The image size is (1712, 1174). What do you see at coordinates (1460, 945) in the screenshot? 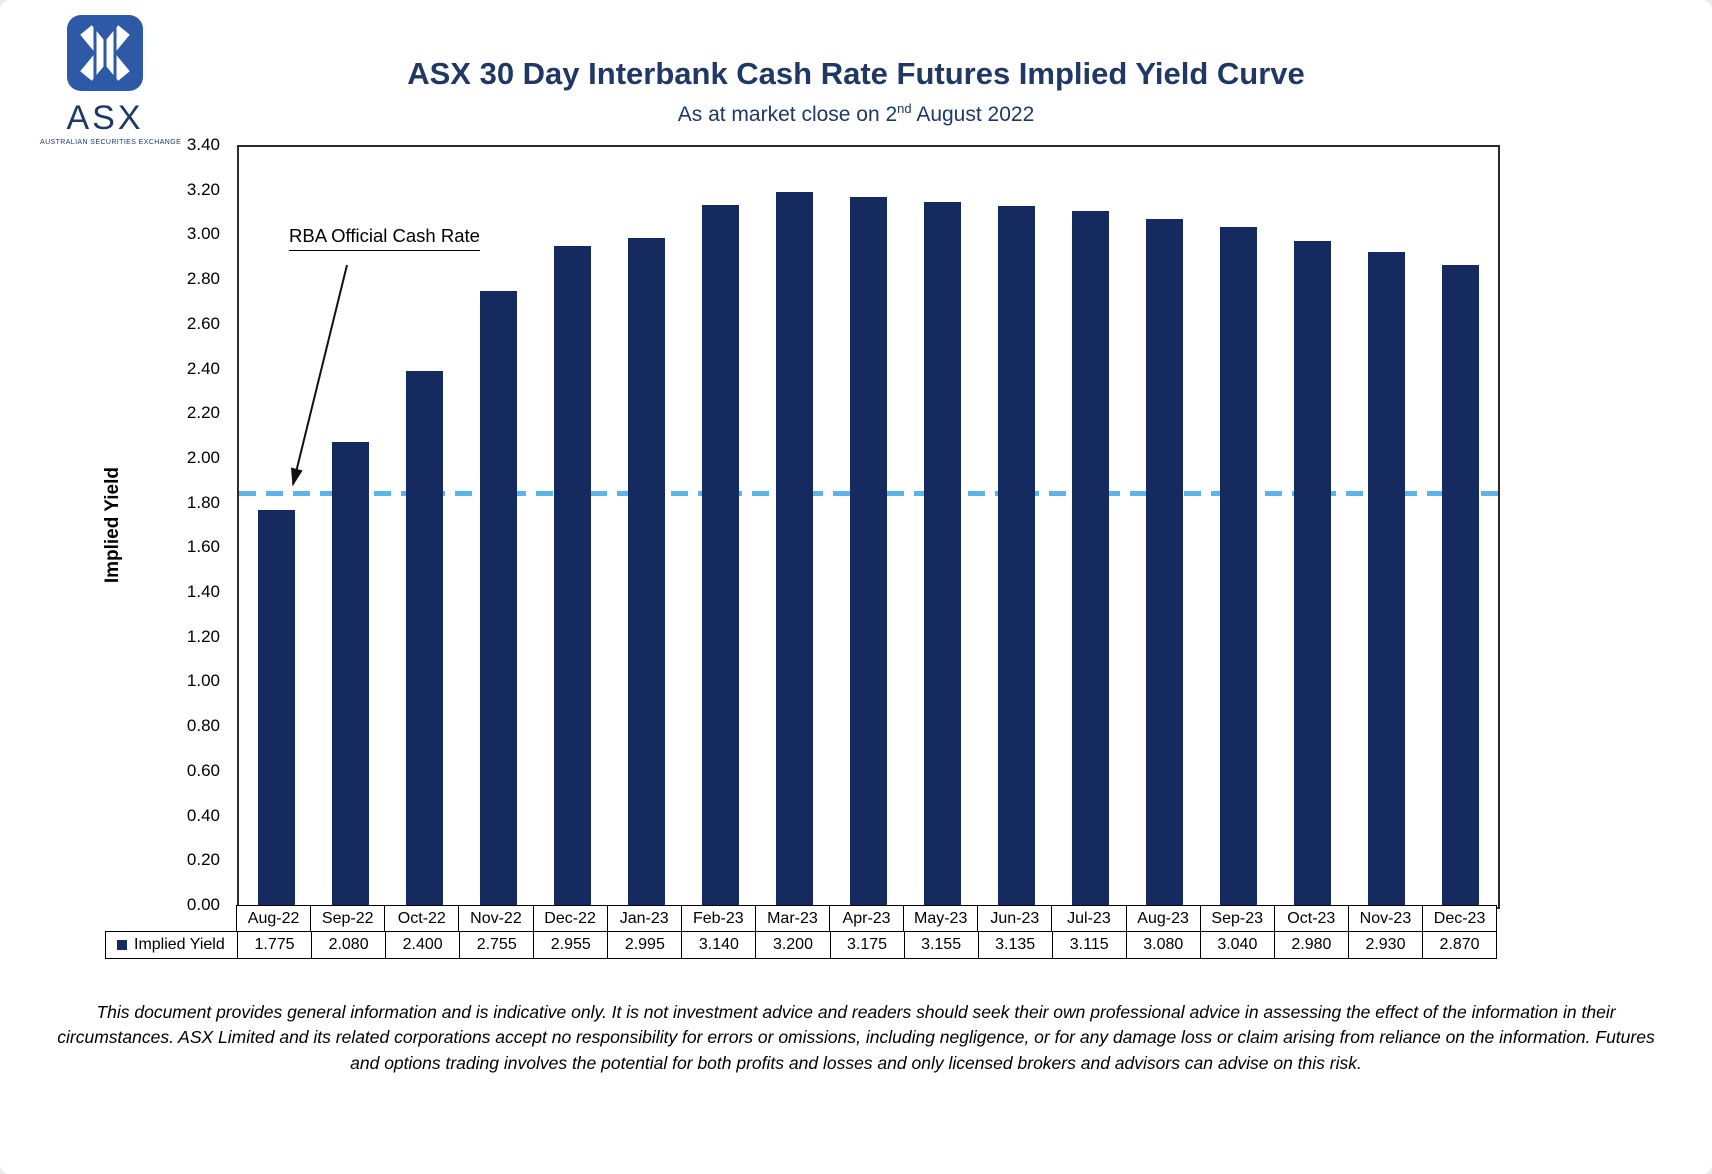
I see `value-cell-Dec-23: 2.870` at bounding box center [1460, 945].